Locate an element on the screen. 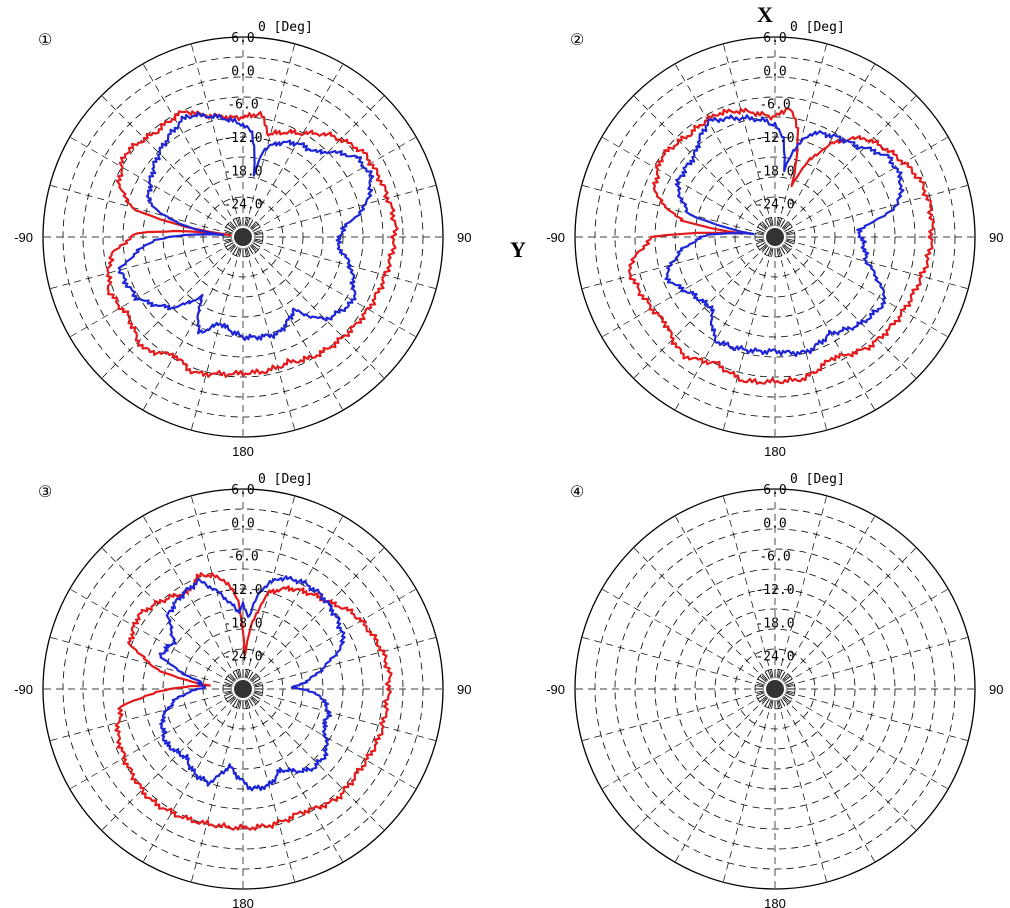 Image resolution: width=1010 pixels, height=908 pixels. series-red-line is located at coordinates (252, 244).